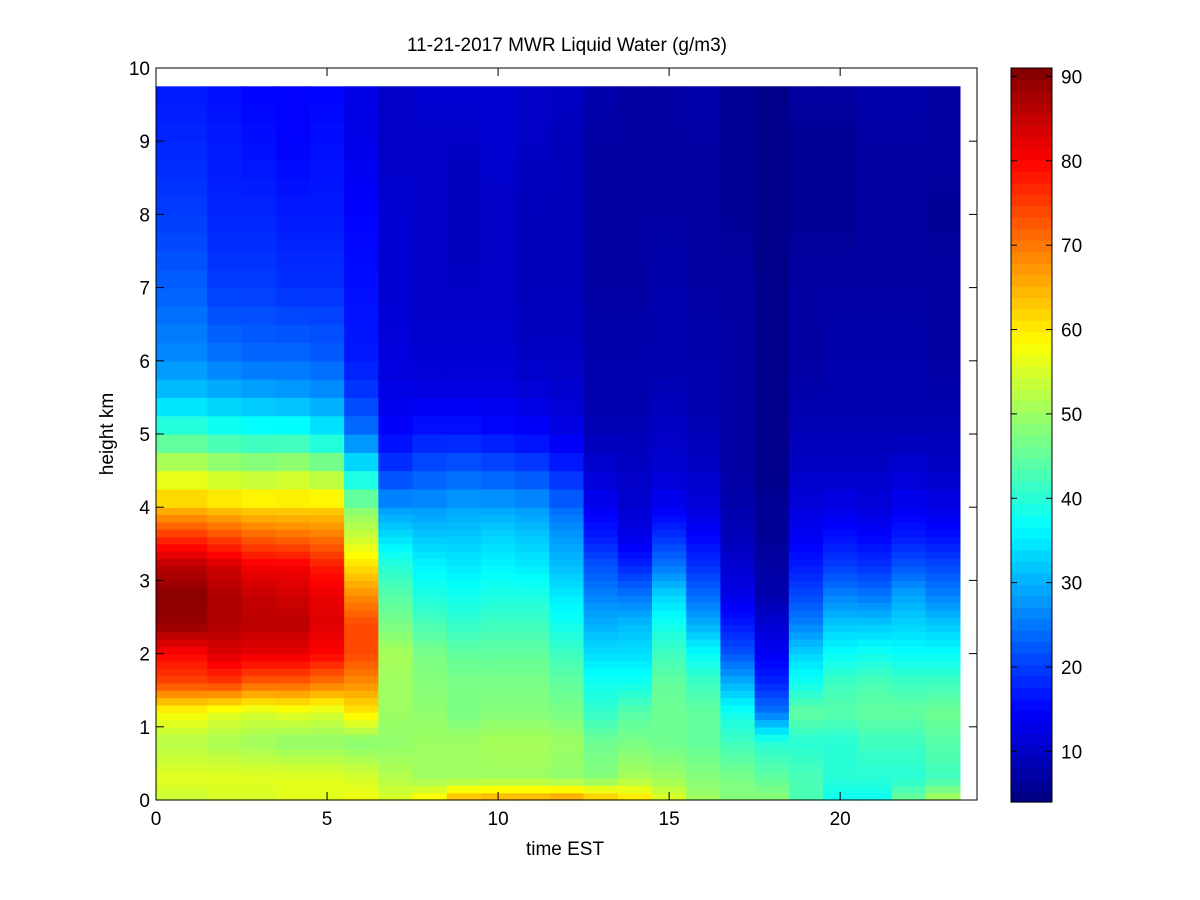  I want to click on y-tick-label: 7, so click(144, 289).